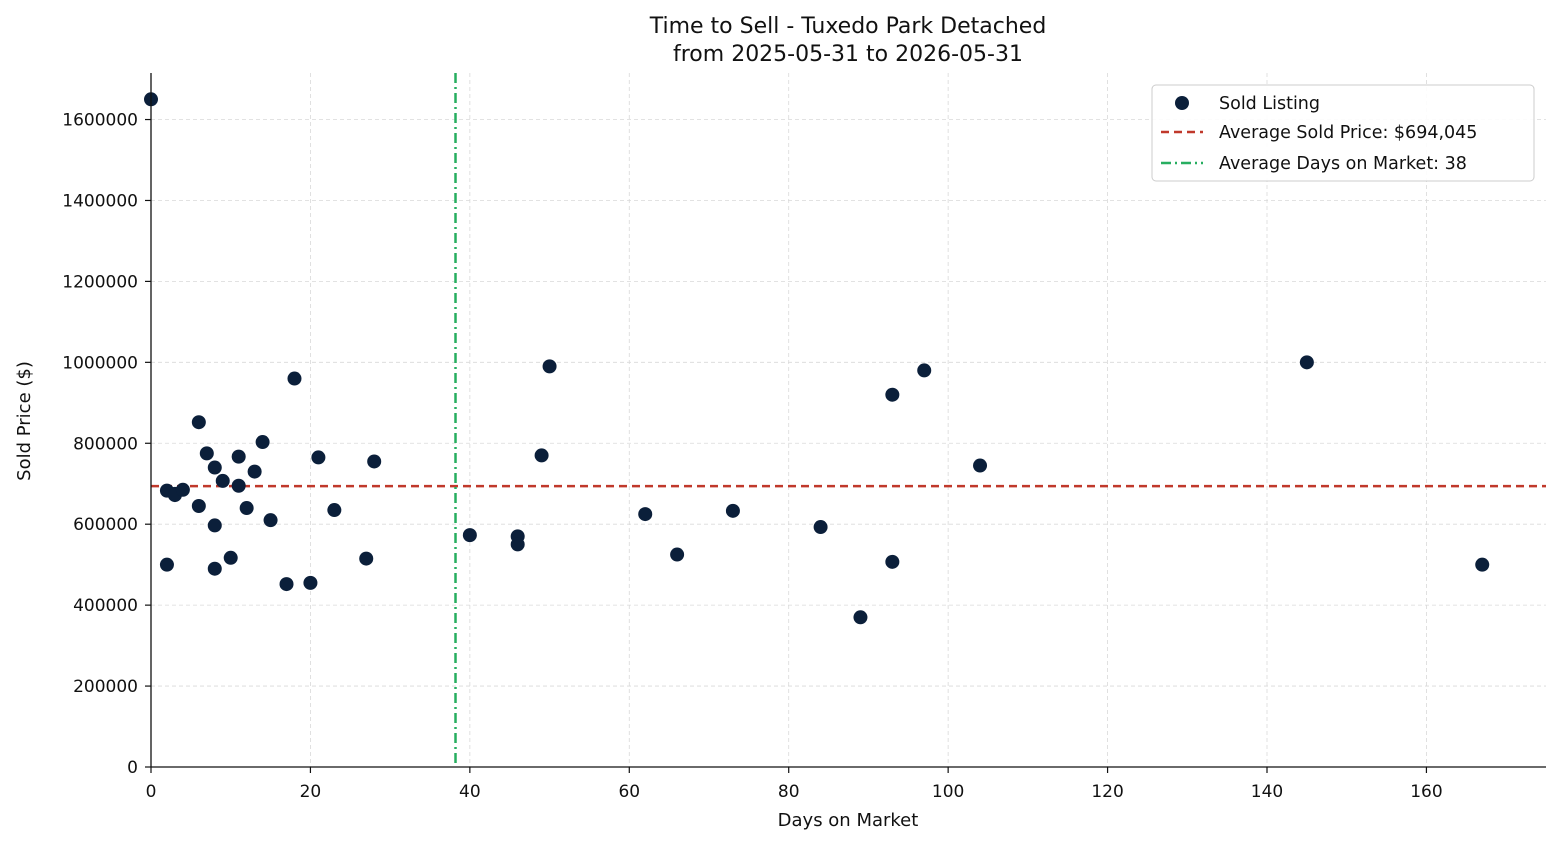 The image size is (1560, 845). I want to click on x-tick-label: 0, so click(151, 792).